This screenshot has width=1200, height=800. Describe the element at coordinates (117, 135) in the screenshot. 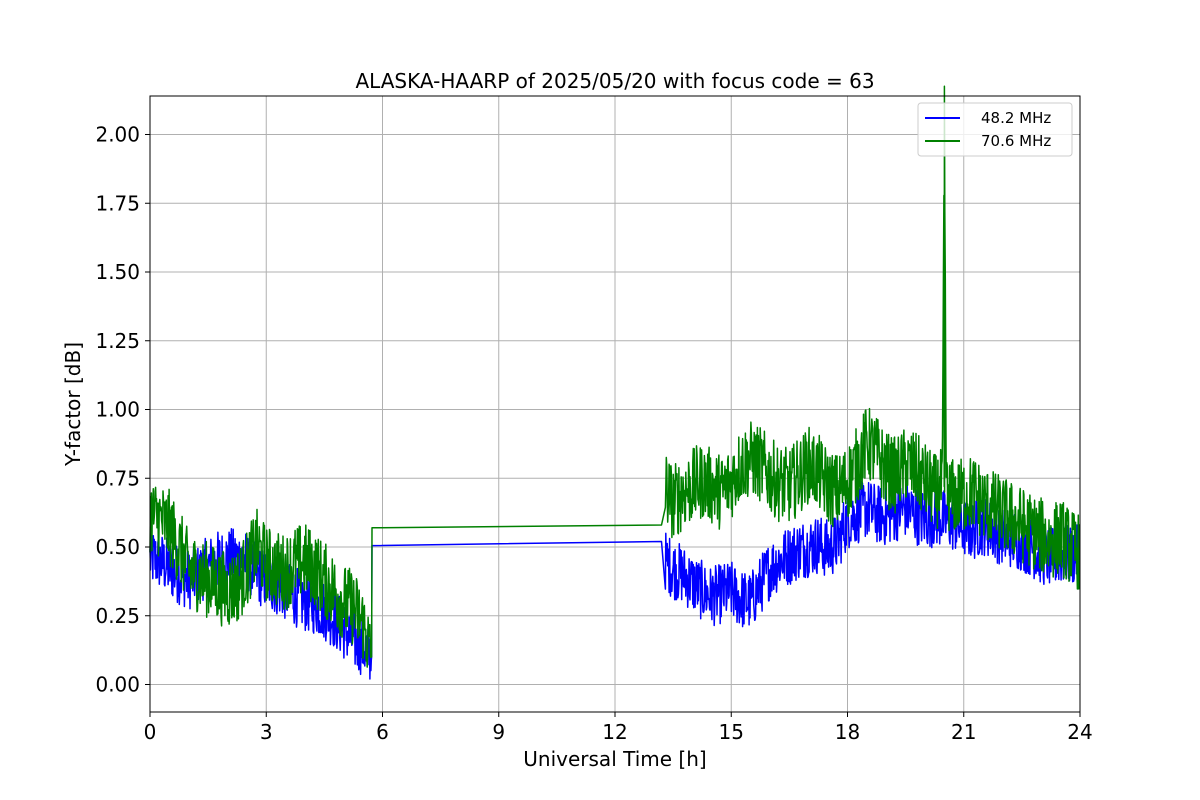

I see `y-tick-label: 2.00` at that location.